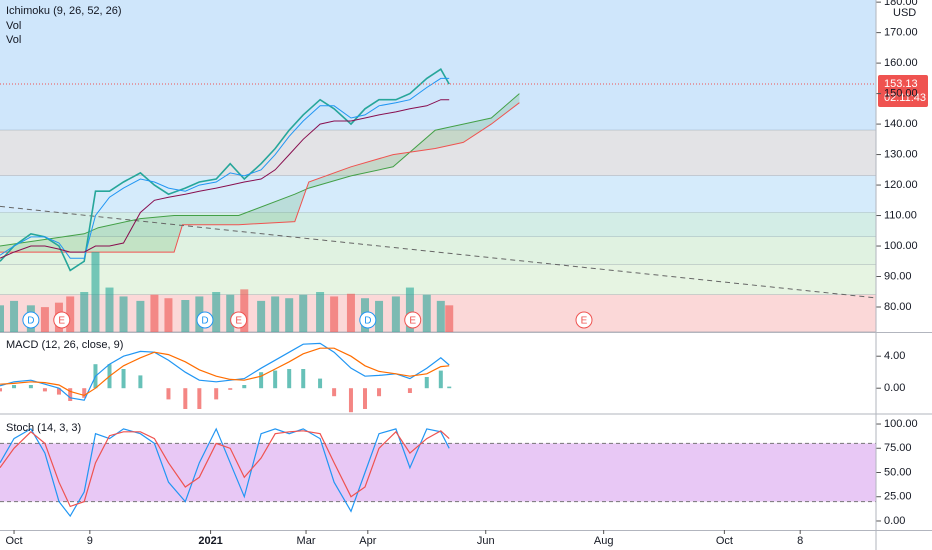 This screenshot has height=550, width=932. Describe the element at coordinates (898, 307) in the screenshot. I see `y-tick-label: 80.00` at that location.